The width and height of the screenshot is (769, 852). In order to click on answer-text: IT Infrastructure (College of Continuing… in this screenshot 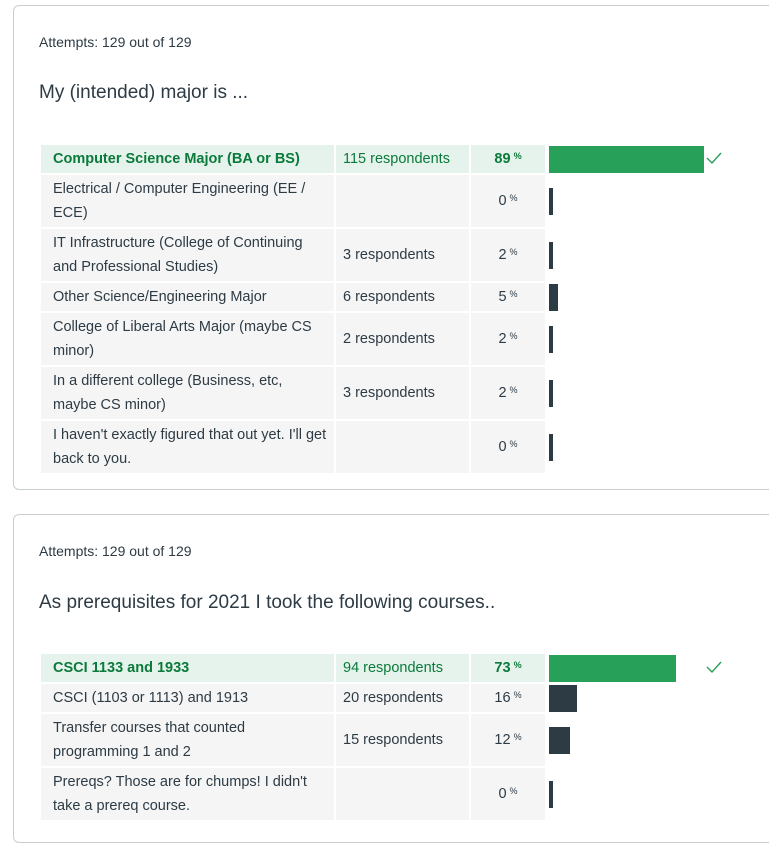, I will do `click(187, 255)`.